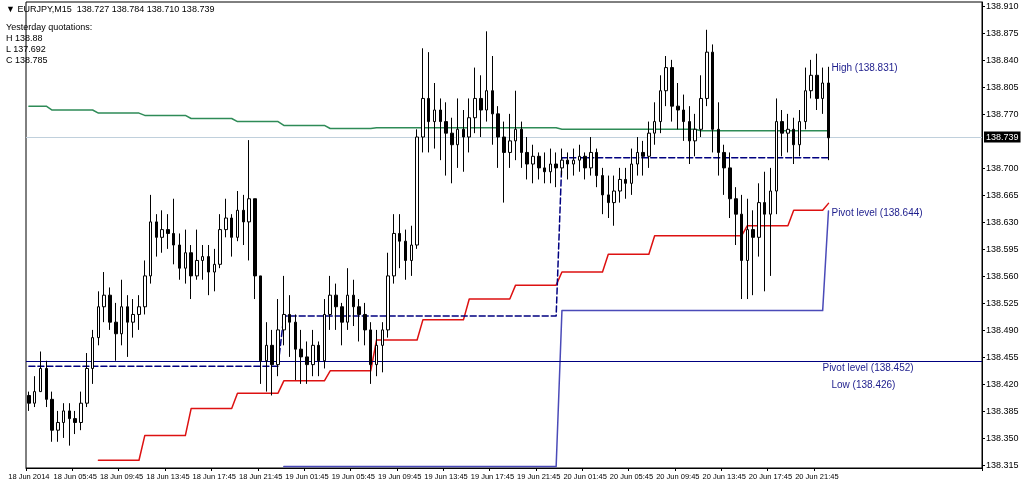 The image size is (1024, 486). Describe the element at coordinates (49, 26) in the screenshot. I see `annotation: Yesterday quotations:` at that location.